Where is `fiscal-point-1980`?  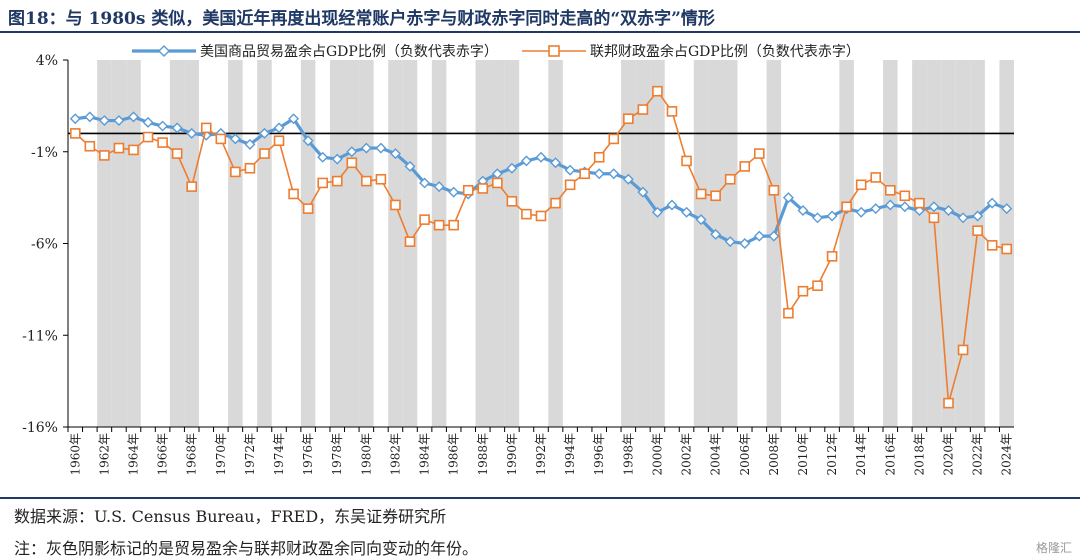 fiscal-point-1980 is located at coordinates (366, 181).